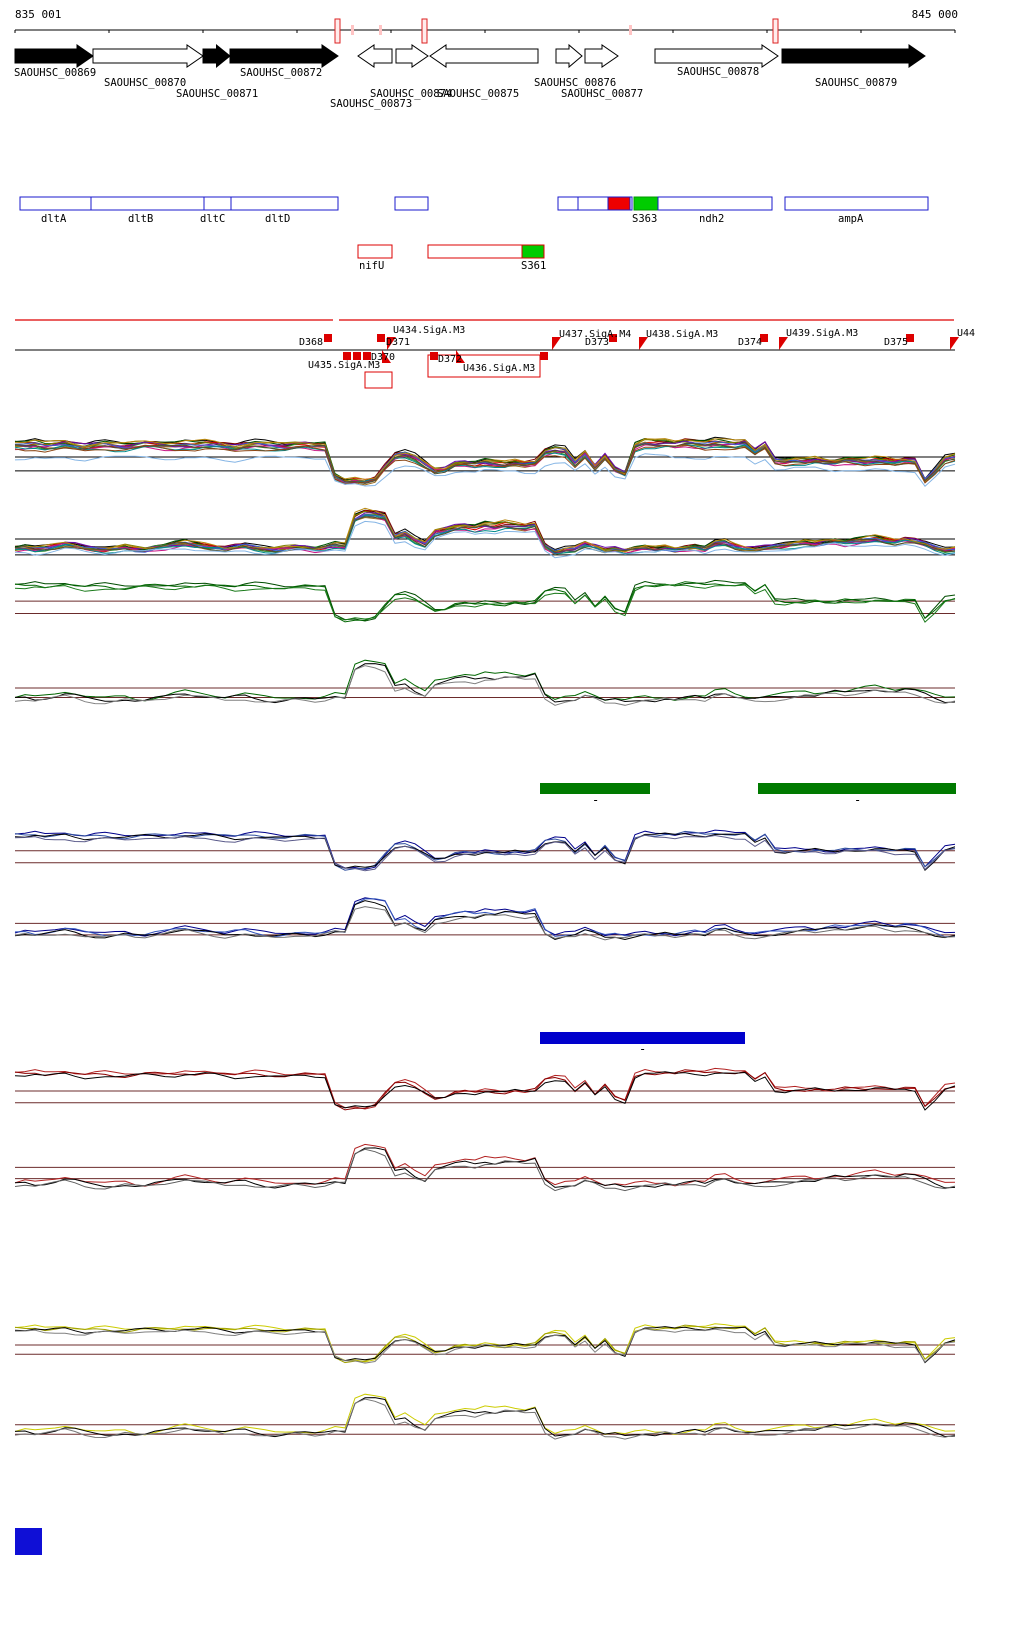 Image resolution: width=1024 pixels, height=1640 pixels. I want to click on gene-label: SAOUHSC_00878, so click(718, 72).